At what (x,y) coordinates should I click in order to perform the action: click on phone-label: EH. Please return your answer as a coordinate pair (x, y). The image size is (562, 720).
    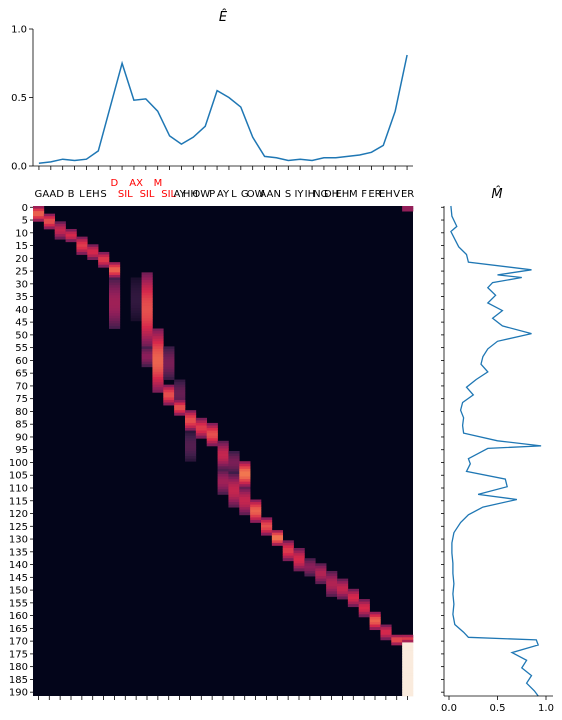
    Looking at the image, I should click on (386, 194).